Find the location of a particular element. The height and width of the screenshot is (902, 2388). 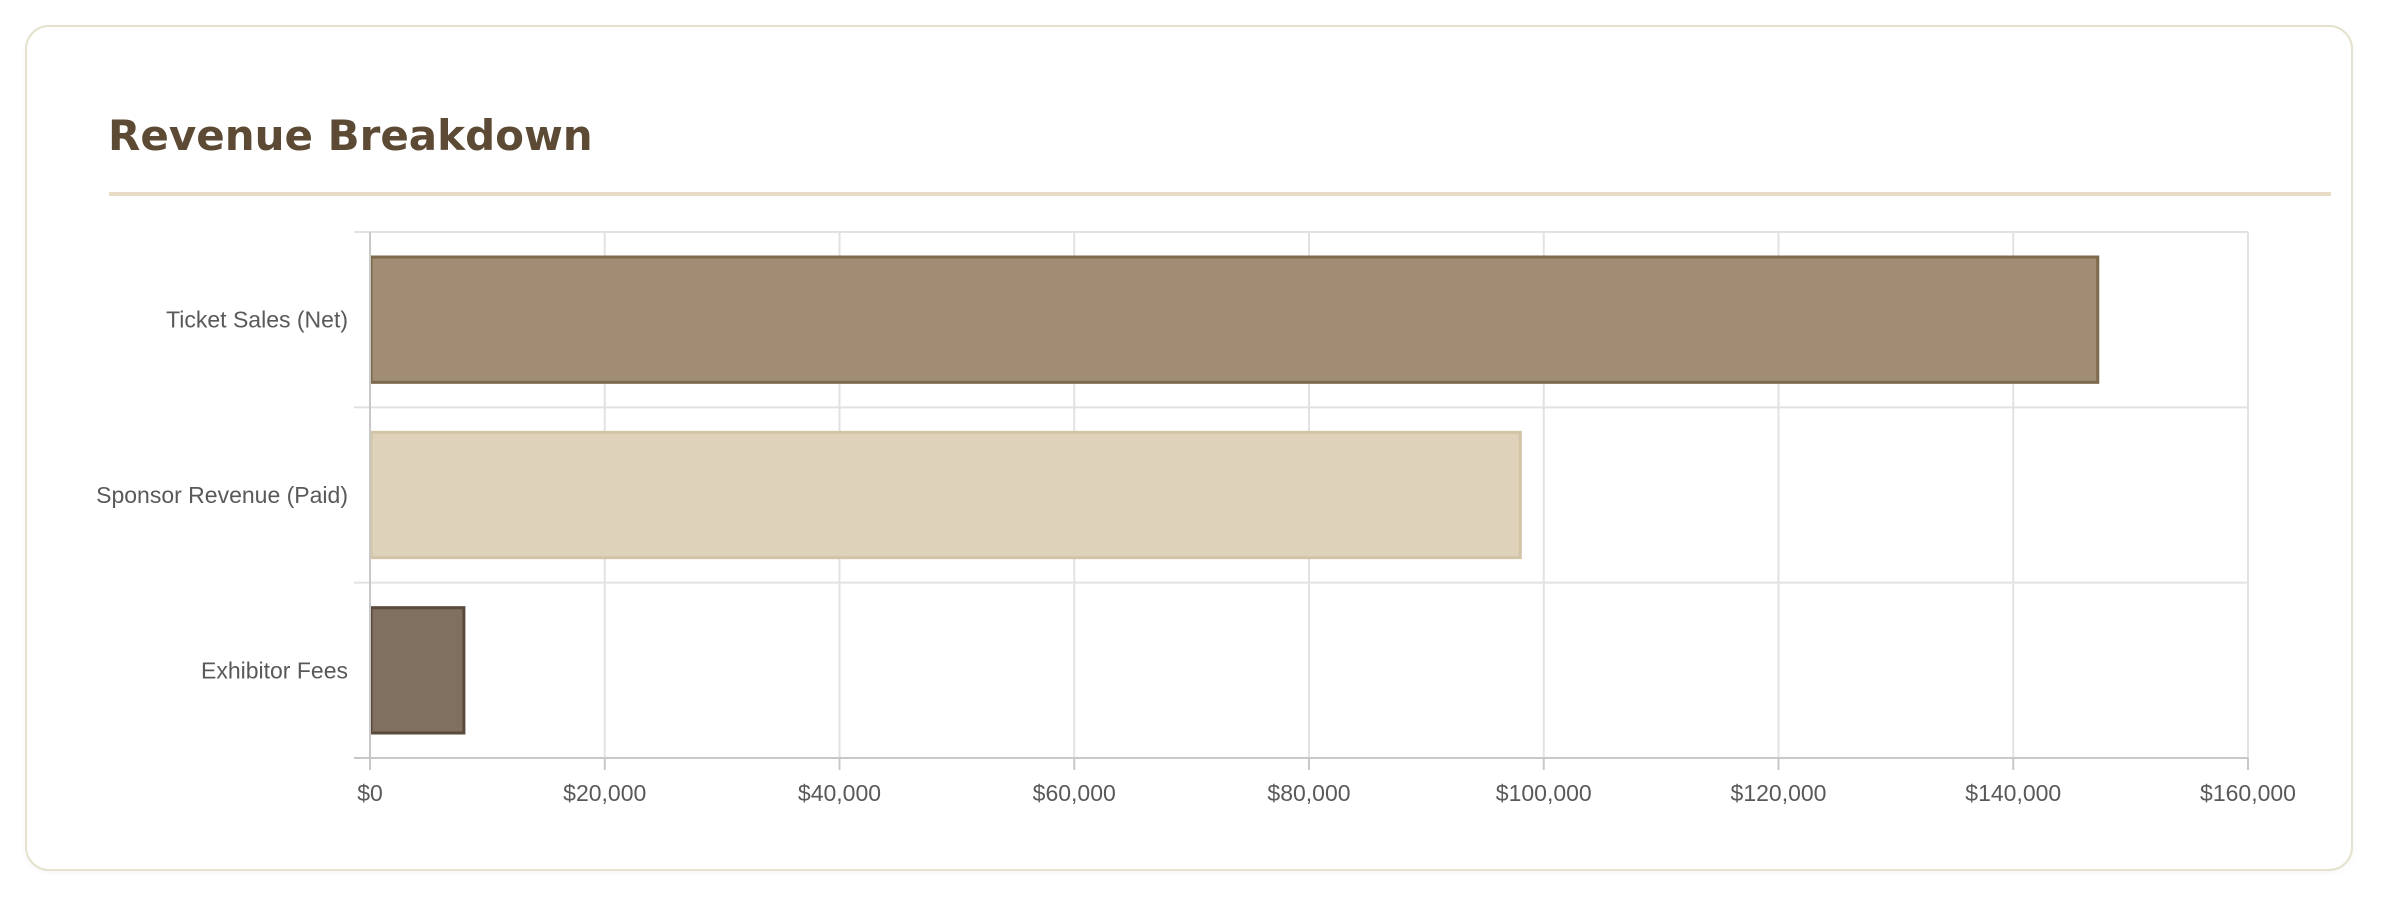

x-tick-label: $40,000 is located at coordinates (839, 793).